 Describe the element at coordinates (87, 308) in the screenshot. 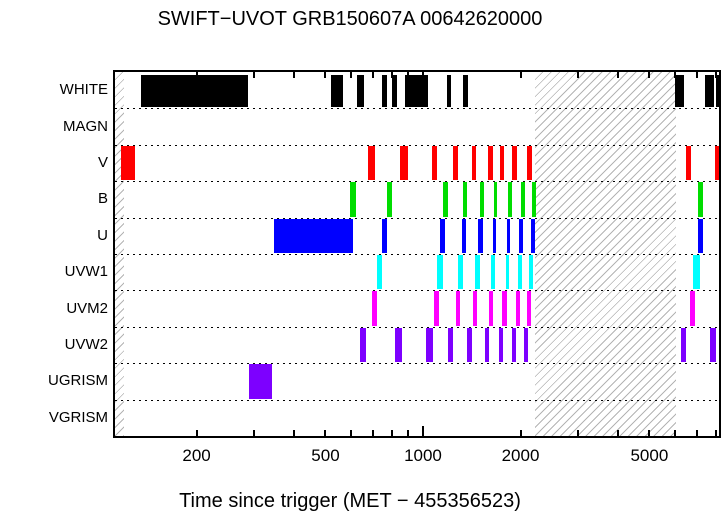

I see `row-label-uvm2: UVM2` at that location.